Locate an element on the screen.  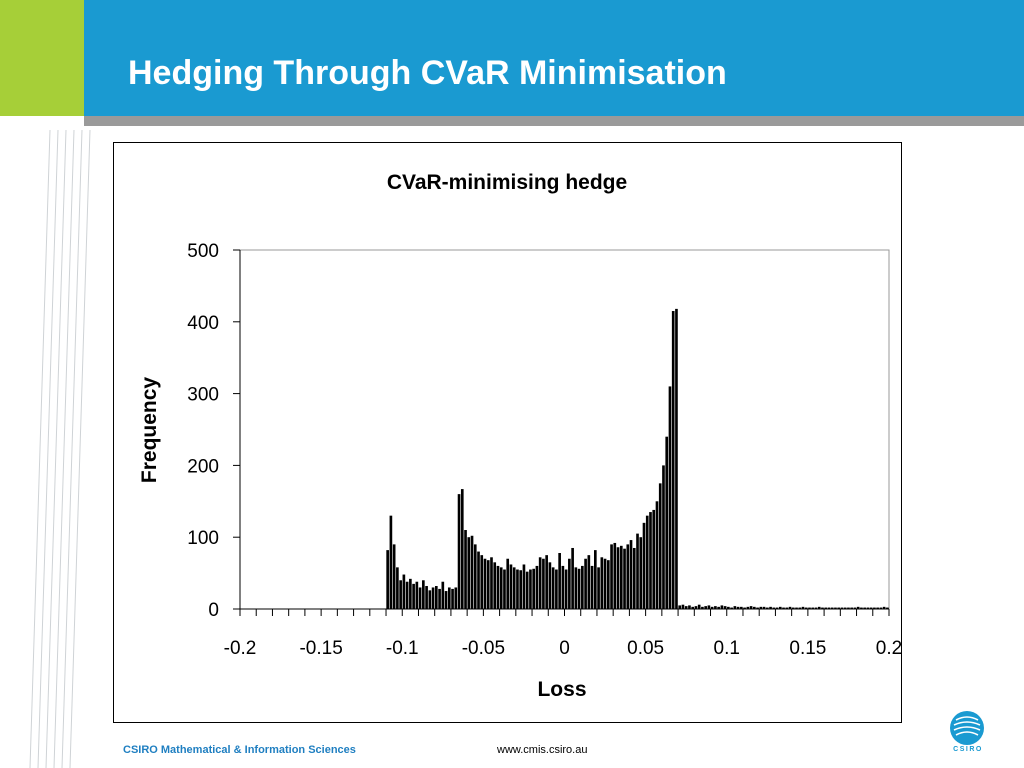
y-tick-label: 0 is located at coordinates (213, 610).